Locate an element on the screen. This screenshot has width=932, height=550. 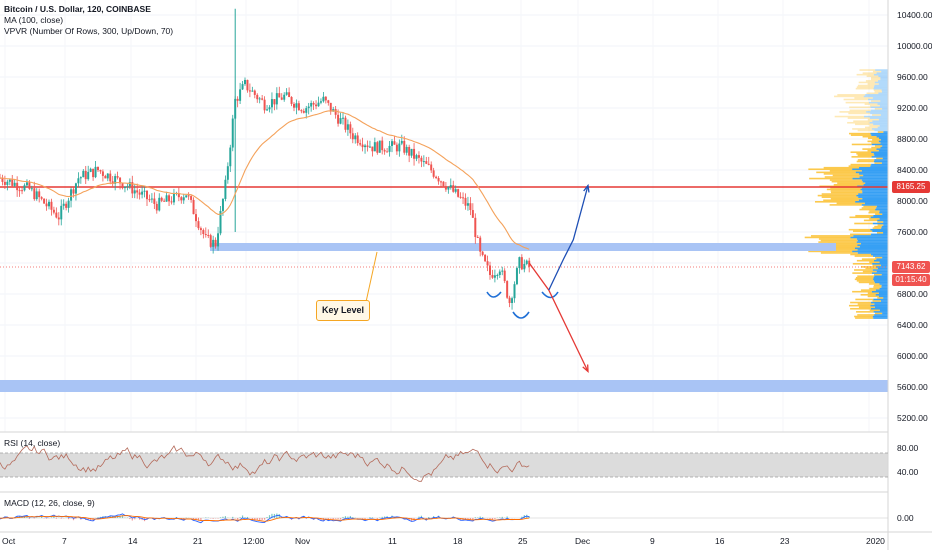
time-tick-label: Nov is located at coordinates (303, 541).